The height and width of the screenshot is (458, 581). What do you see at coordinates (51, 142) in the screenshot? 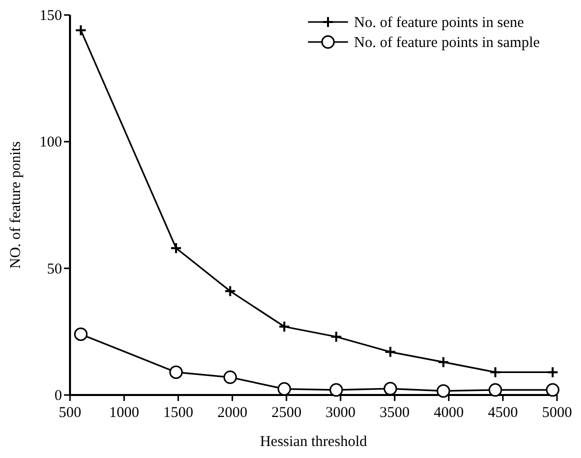
I see `y-tick-label: 100` at bounding box center [51, 142].